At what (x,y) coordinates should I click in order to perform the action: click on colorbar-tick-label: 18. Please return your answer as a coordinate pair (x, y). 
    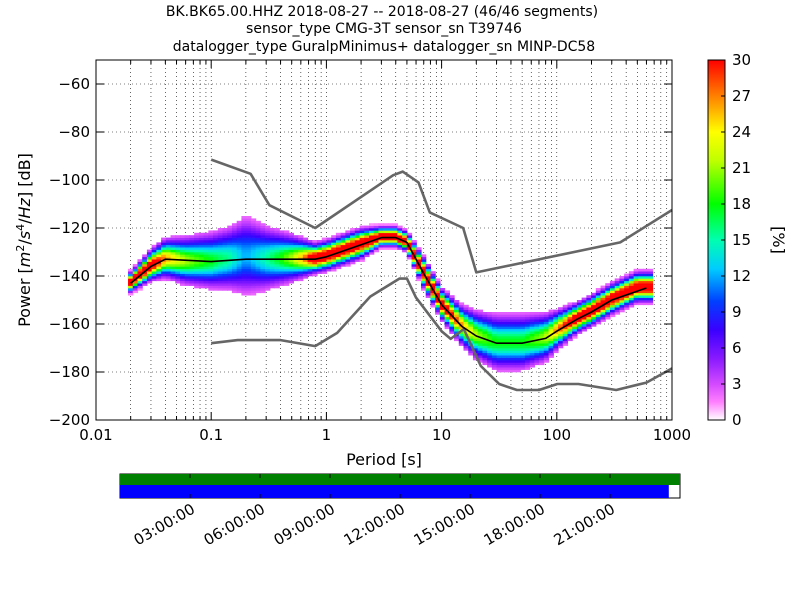
    Looking at the image, I should click on (741, 204).